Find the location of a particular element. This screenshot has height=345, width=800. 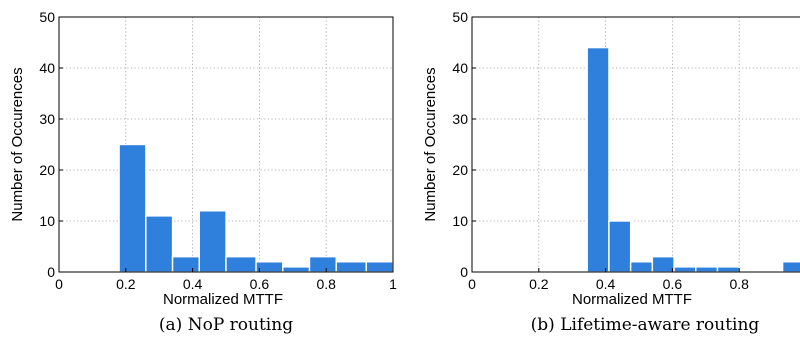

panel-caption: (b) Lifetime-aware routing is located at coordinates (645, 325).